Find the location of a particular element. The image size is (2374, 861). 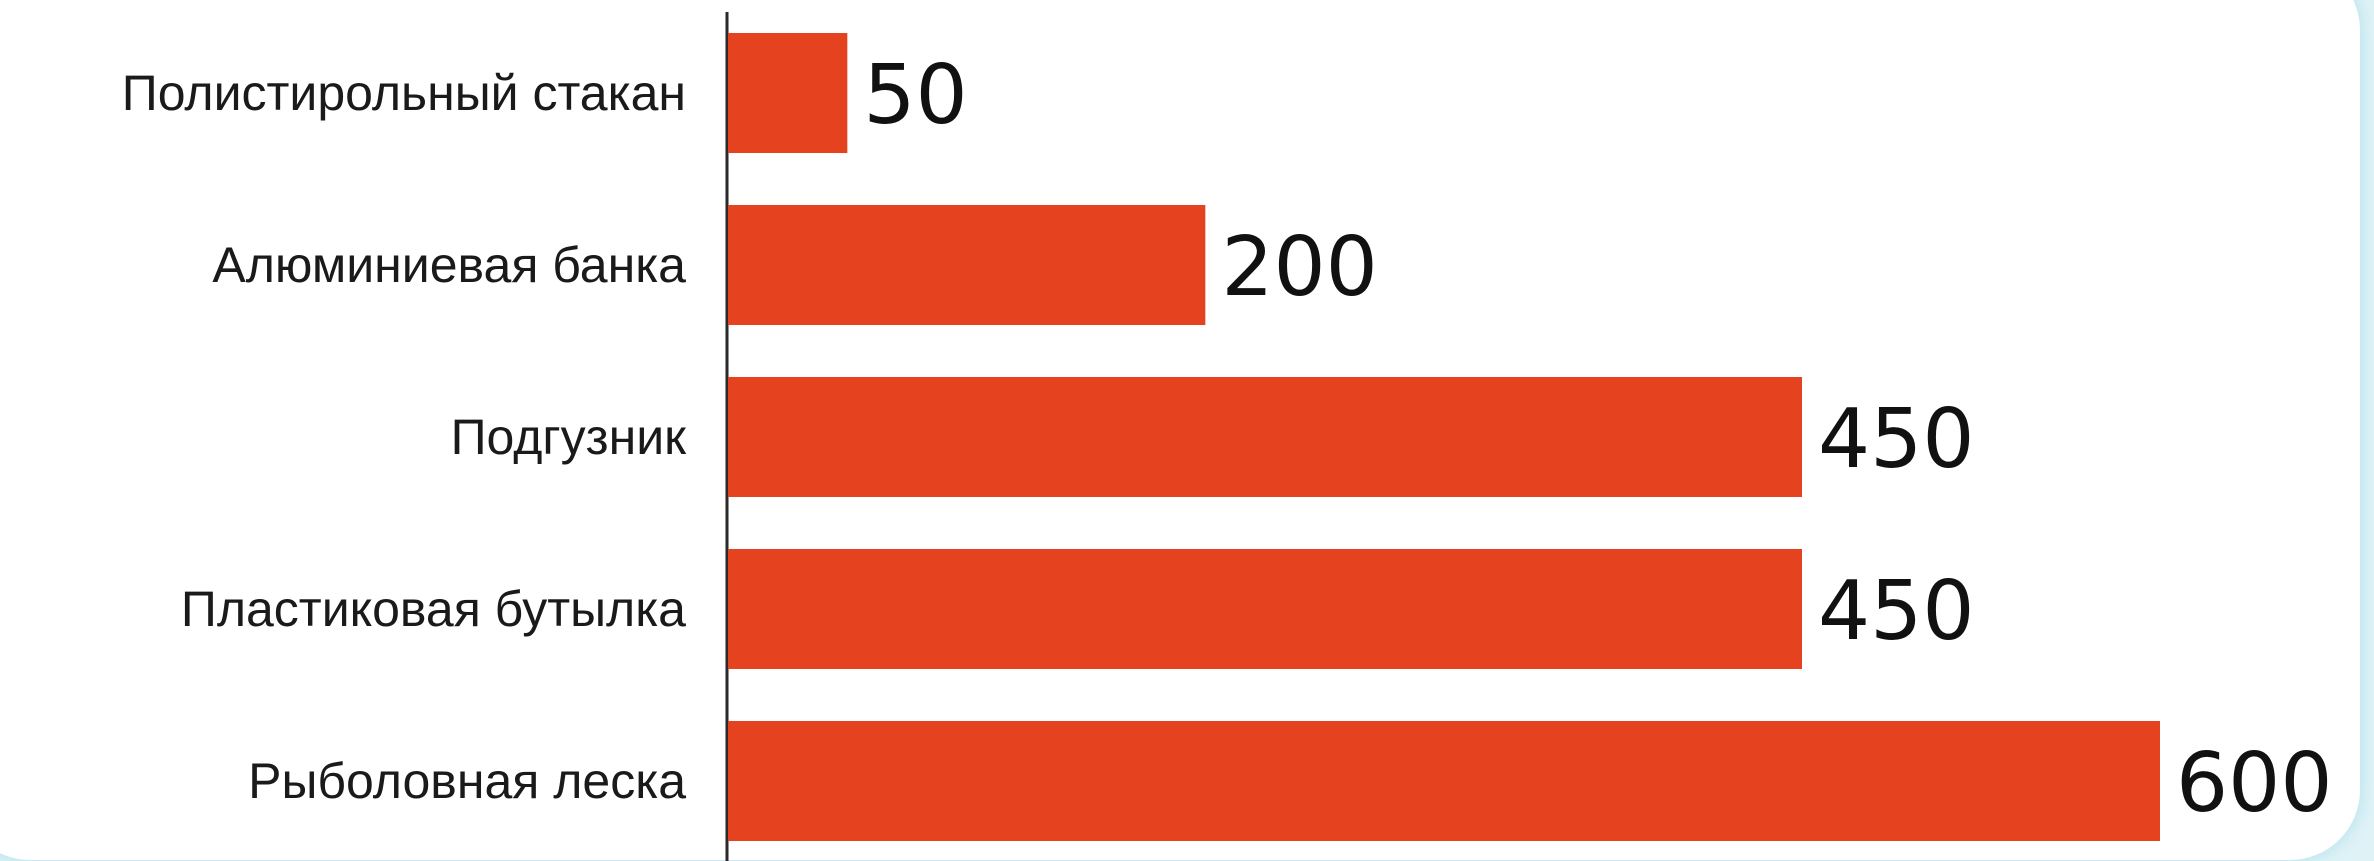

value-label: 50 is located at coordinates (915, 95).